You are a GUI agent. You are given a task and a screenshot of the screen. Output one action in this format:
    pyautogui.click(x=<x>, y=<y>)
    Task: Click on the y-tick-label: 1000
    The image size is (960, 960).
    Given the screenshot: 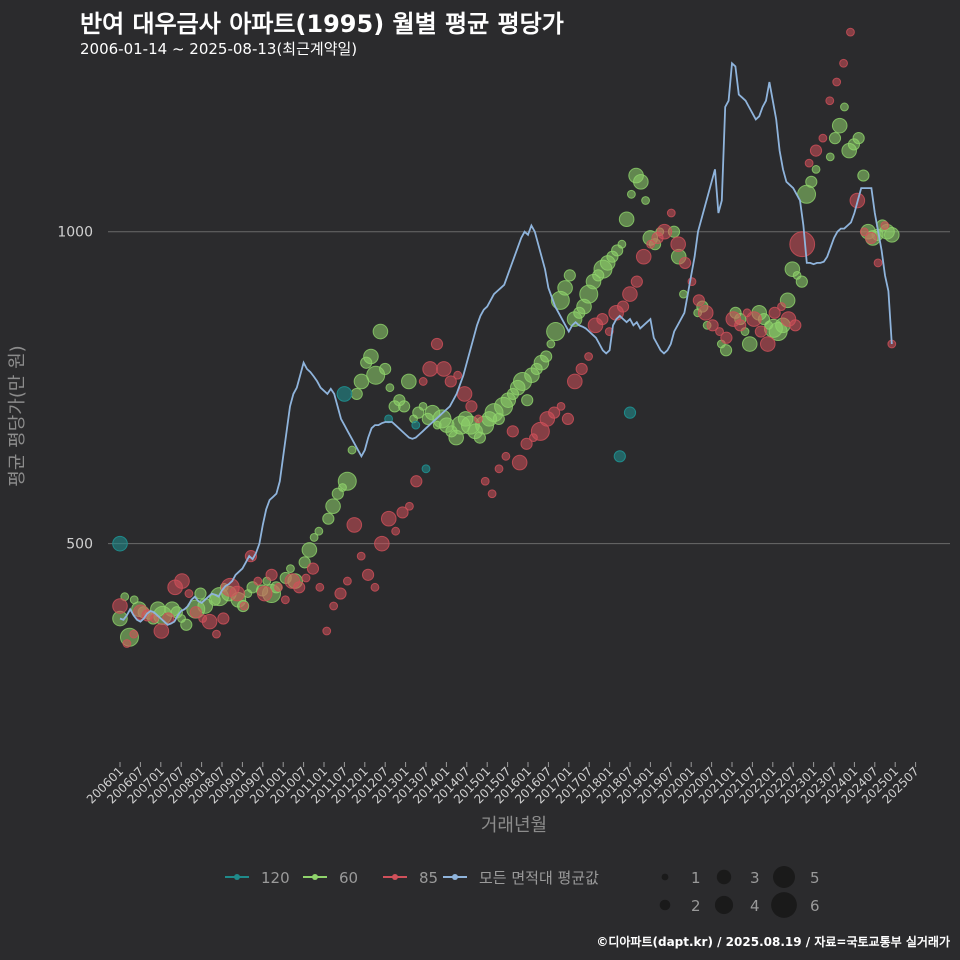 What is the action you would take?
    pyautogui.click(x=75, y=233)
    